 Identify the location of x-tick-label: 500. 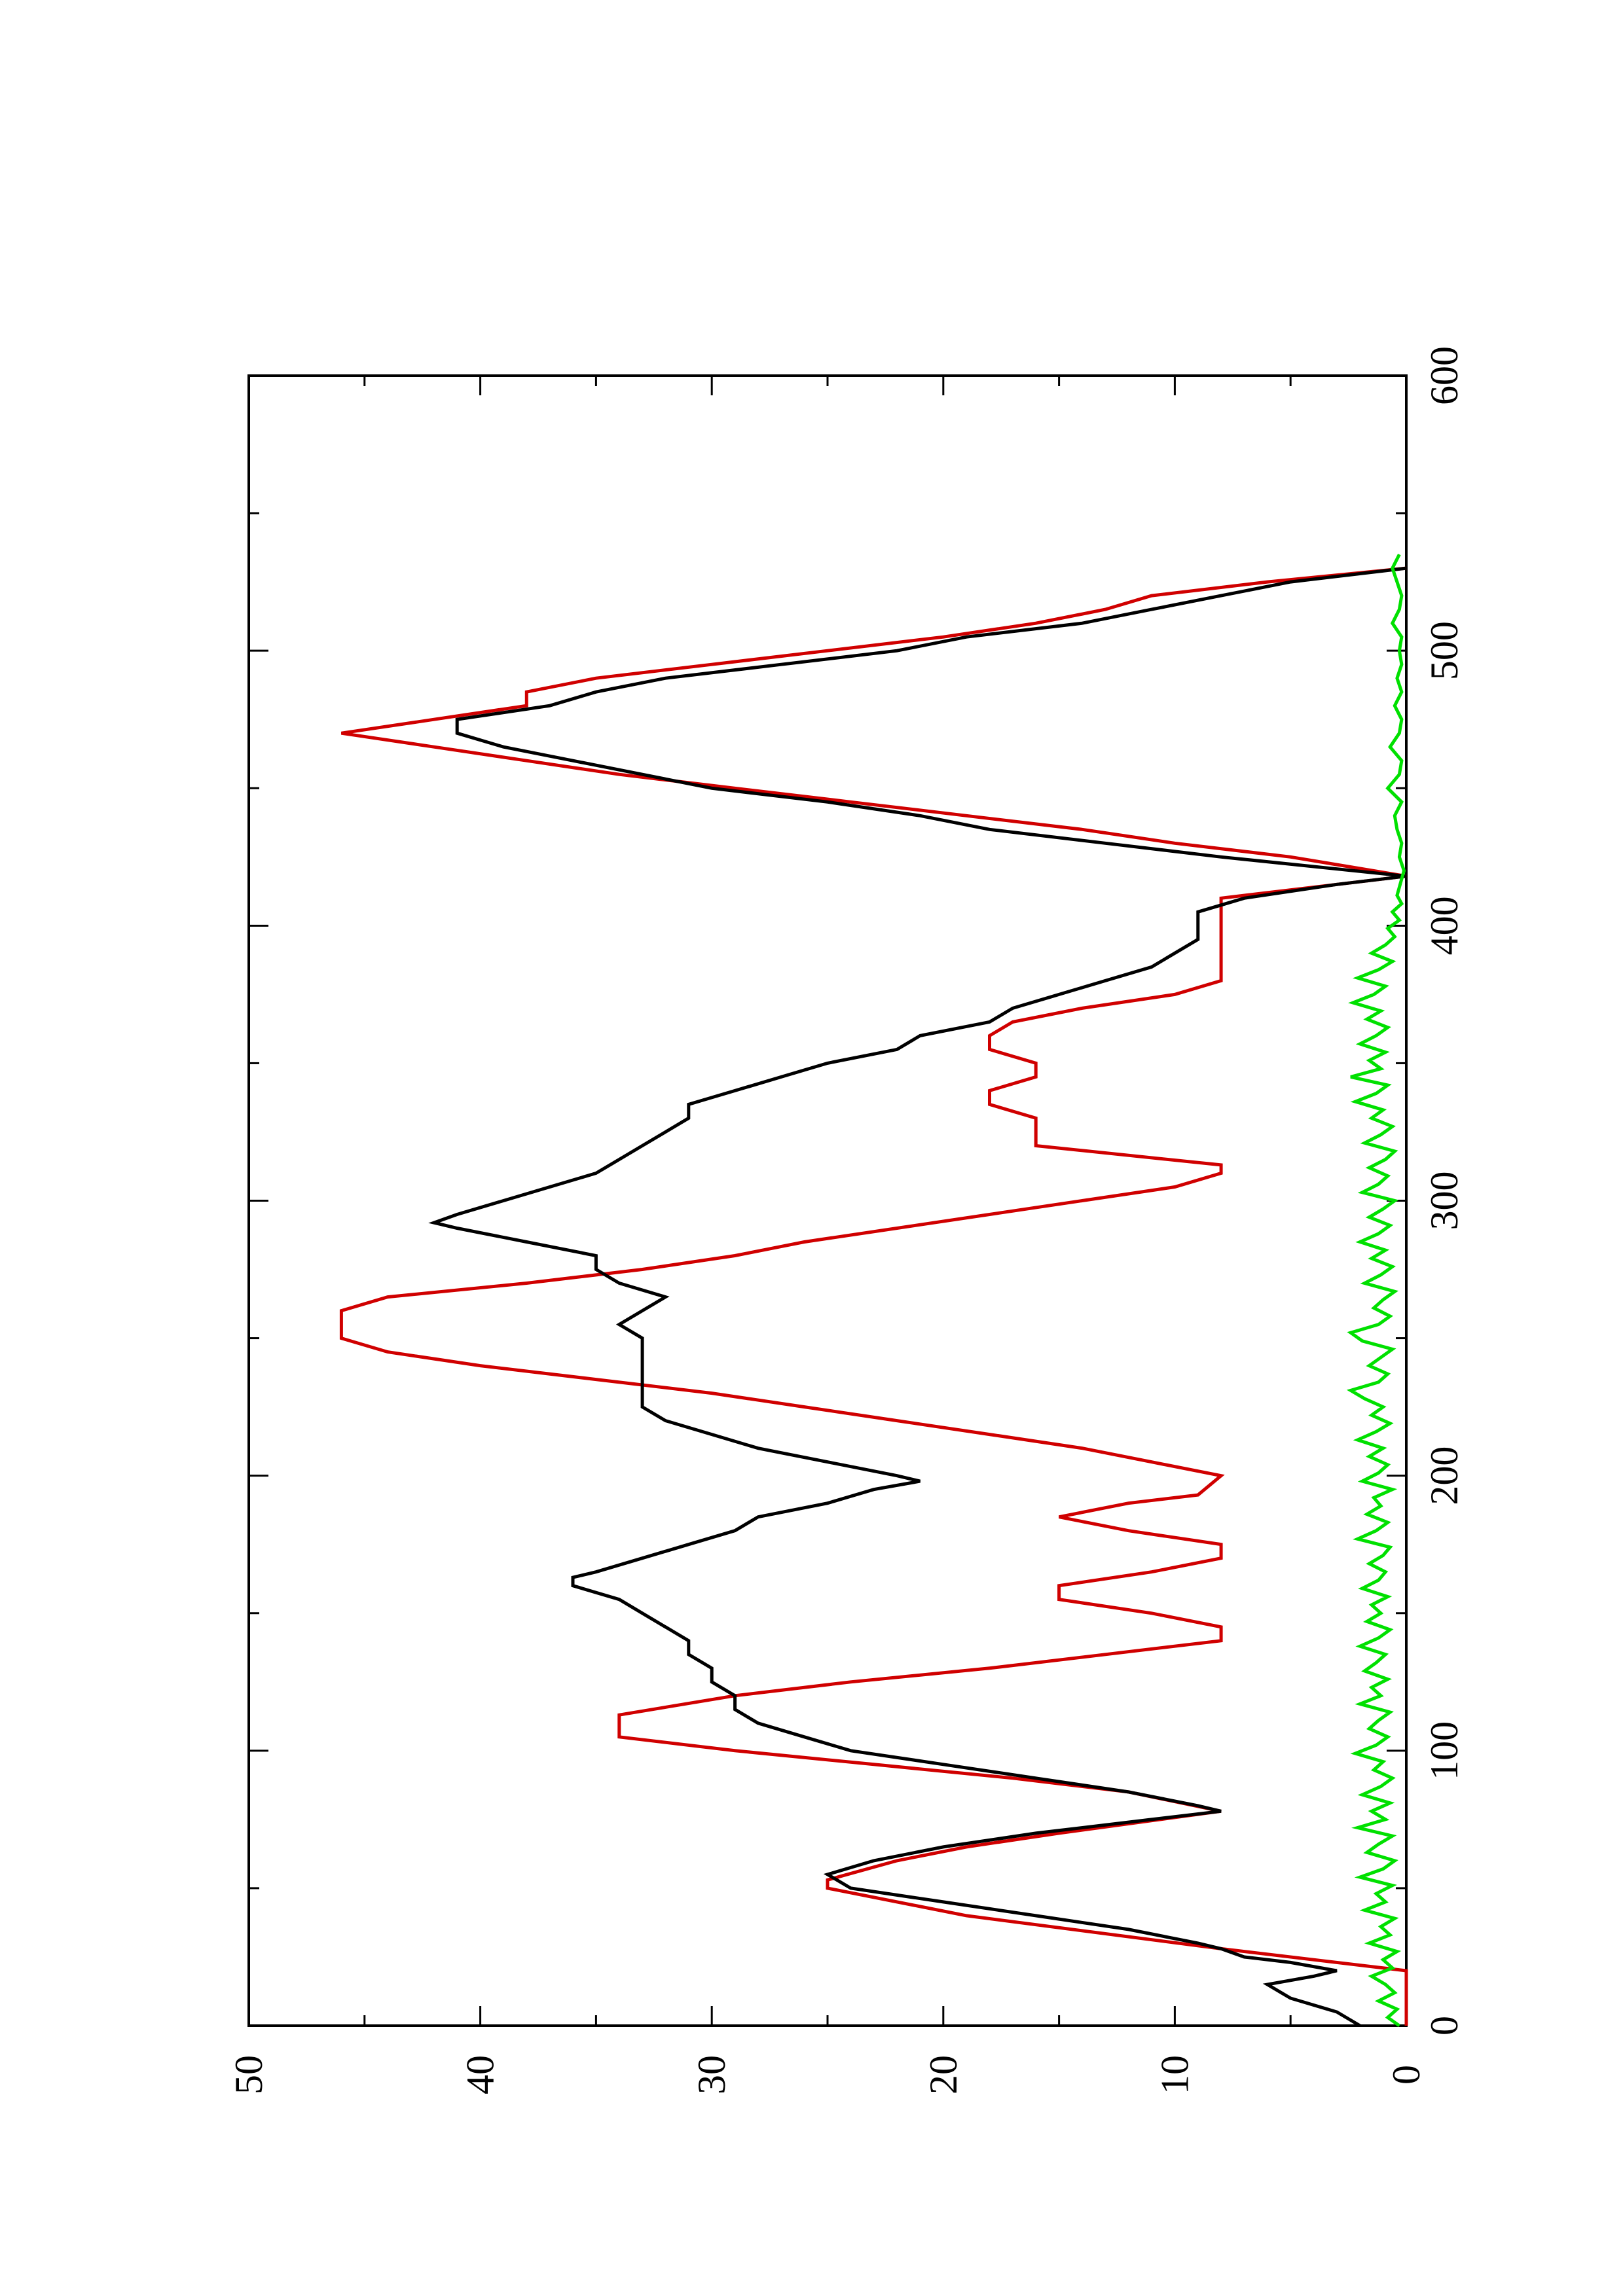
(1444, 650).